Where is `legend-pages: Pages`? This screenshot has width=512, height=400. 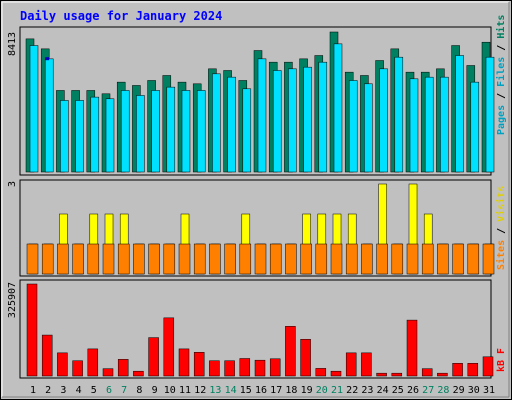 legend-pages: Pages is located at coordinates (501, 120).